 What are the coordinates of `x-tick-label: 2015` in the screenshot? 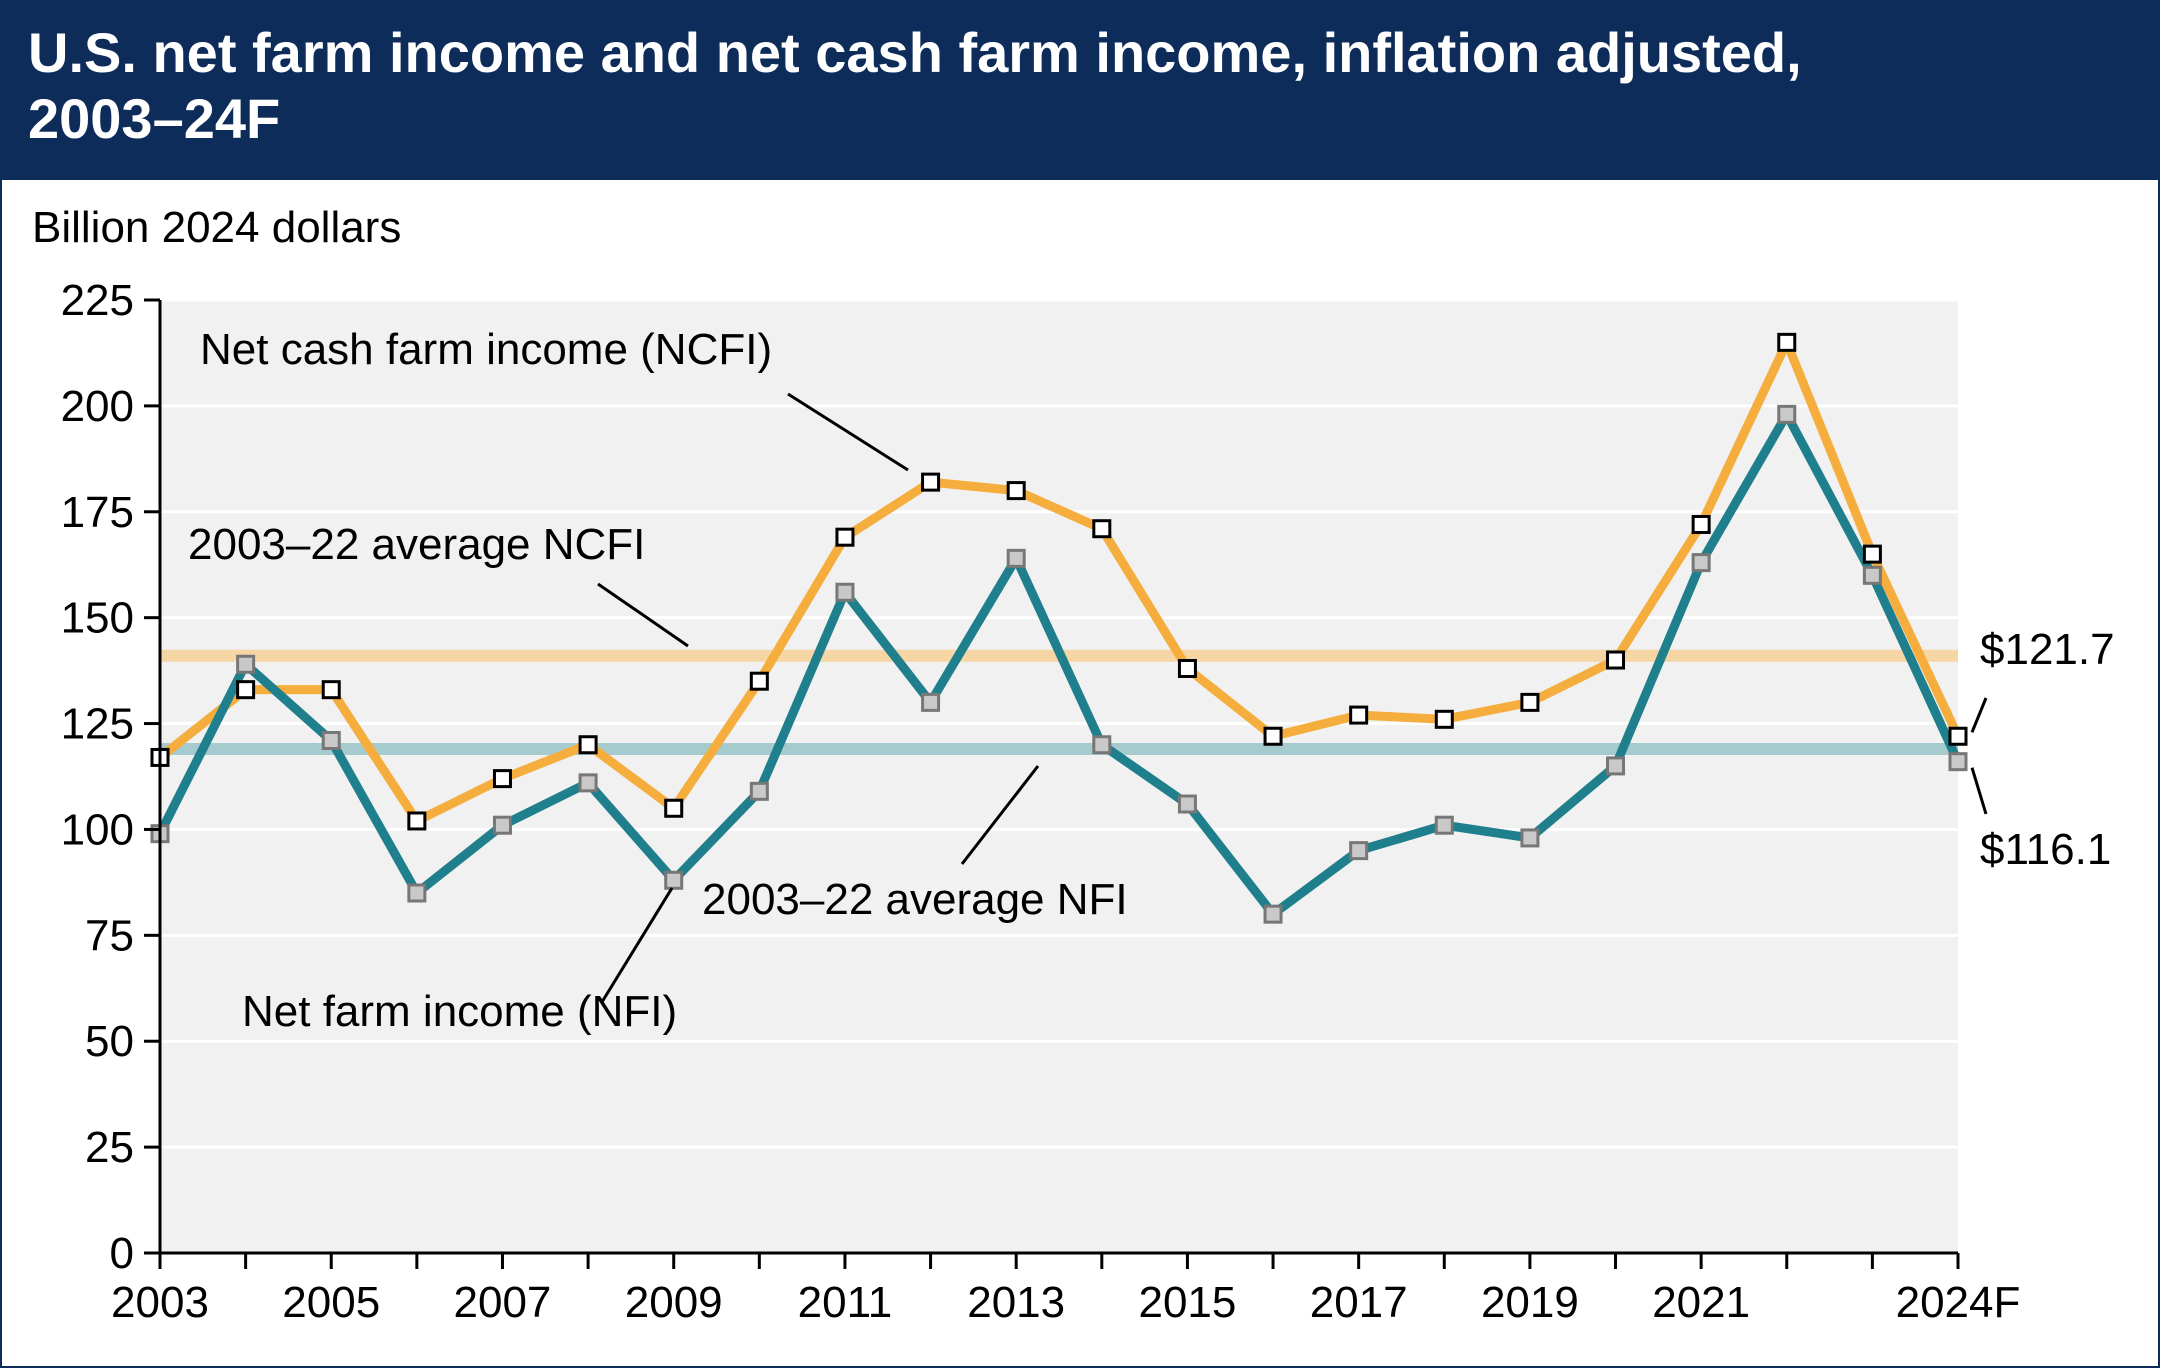 It's located at (1187, 1302).